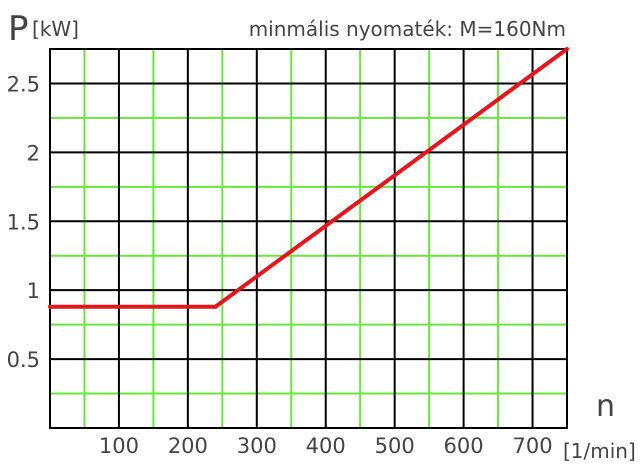 The image size is (643, 469). What do you see at coordinates (605, 406) in the screenshot?
I see `x-axis-label: n` at bounding box center [605, 406].